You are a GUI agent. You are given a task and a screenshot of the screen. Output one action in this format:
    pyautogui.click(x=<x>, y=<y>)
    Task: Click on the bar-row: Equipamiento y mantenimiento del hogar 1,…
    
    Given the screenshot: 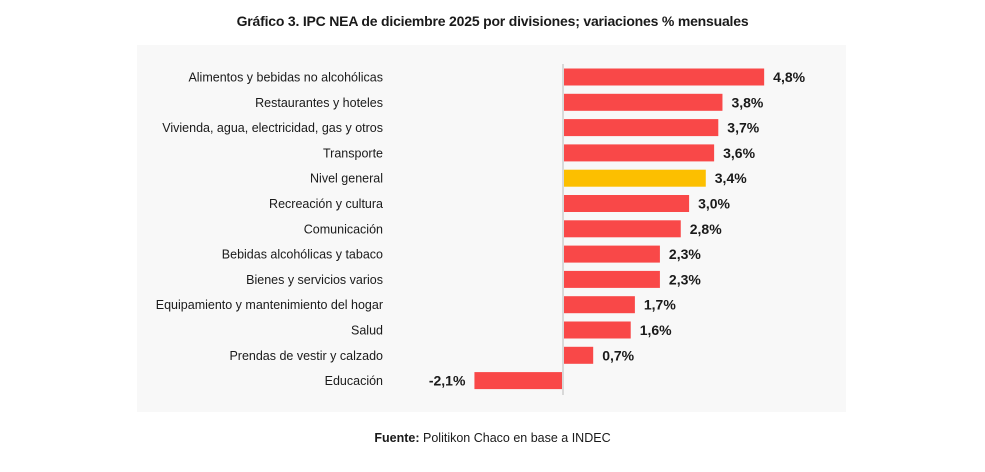 What is the action you would take?
    pyautogui.click(x=416, y=305)
    